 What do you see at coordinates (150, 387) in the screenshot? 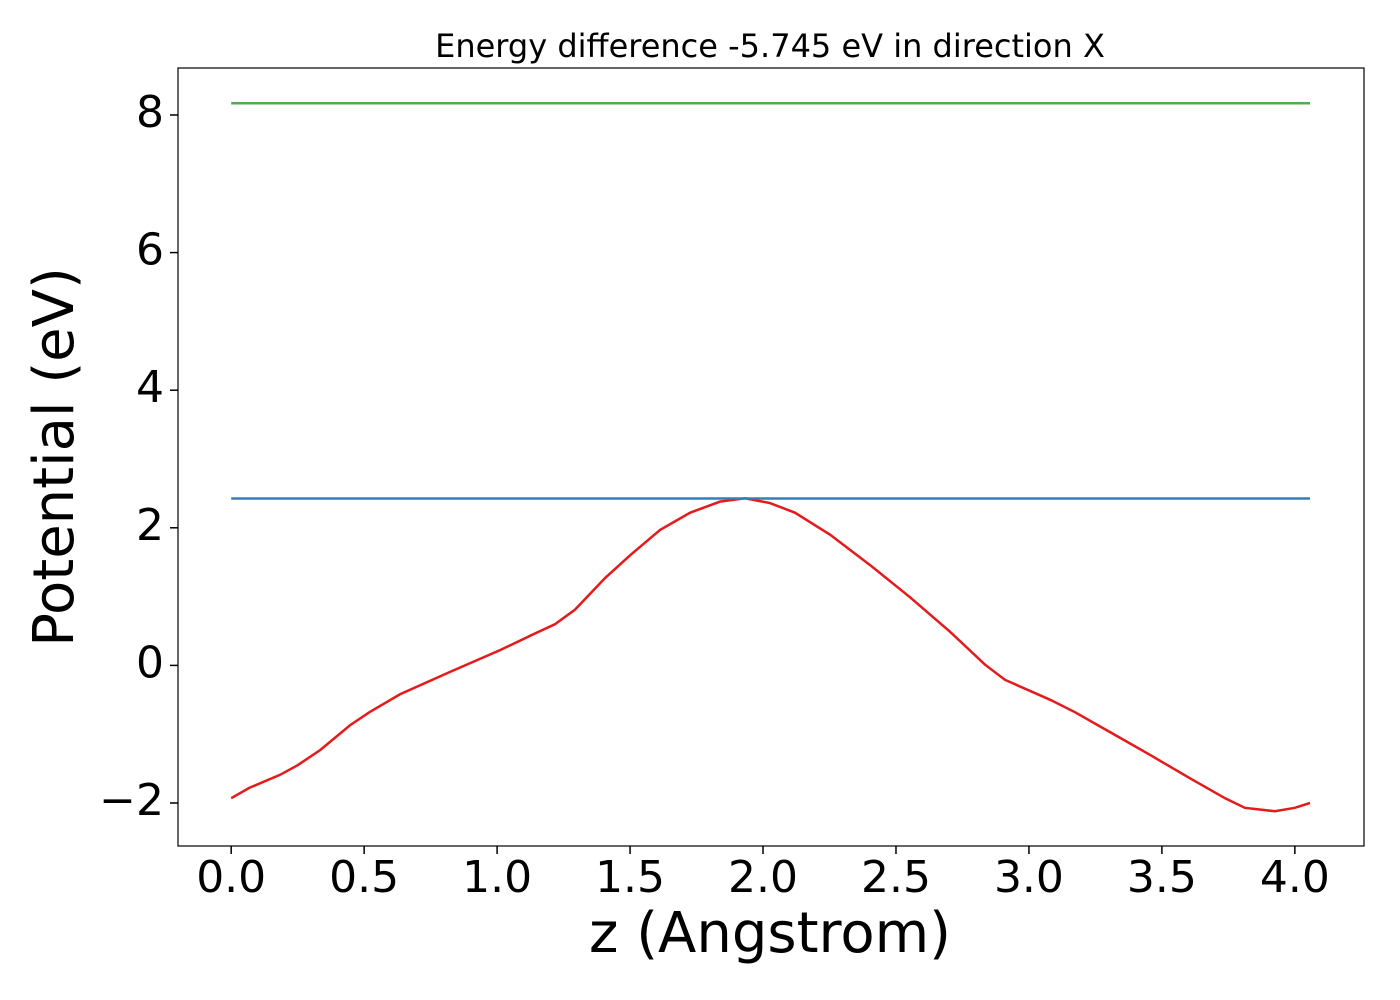
I see `y-tick-label: 4` at bounding box center [150, 387].